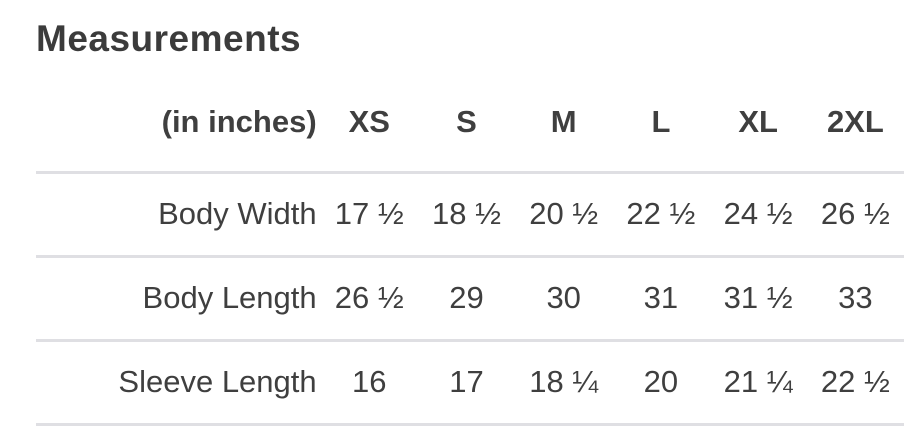 The height and width of the screenshot is (439, 904). Describe the element at coordinates (466, 381) in the screenshot. I see `cell-sleeve-length-s: 17` at that location.